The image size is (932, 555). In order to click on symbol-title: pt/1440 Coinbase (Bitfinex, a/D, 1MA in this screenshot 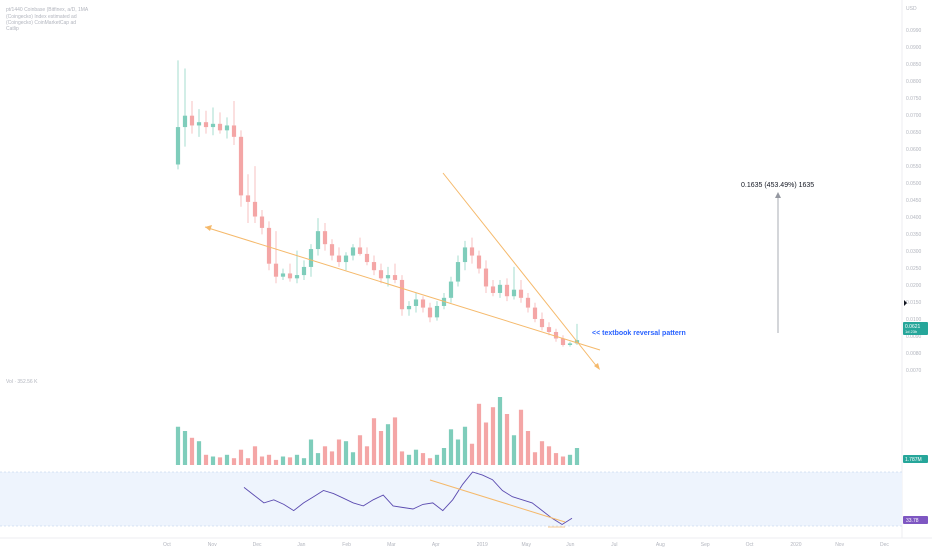, I will do `click(47, 10)`.